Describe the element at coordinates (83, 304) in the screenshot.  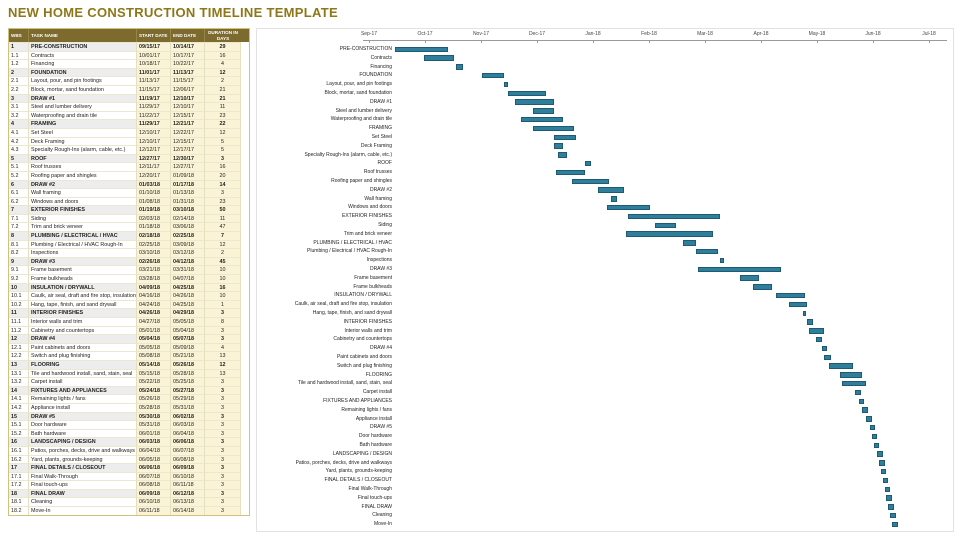
I see `task-name-cell: Hang, tape, finish, and sand drywall` at that location.